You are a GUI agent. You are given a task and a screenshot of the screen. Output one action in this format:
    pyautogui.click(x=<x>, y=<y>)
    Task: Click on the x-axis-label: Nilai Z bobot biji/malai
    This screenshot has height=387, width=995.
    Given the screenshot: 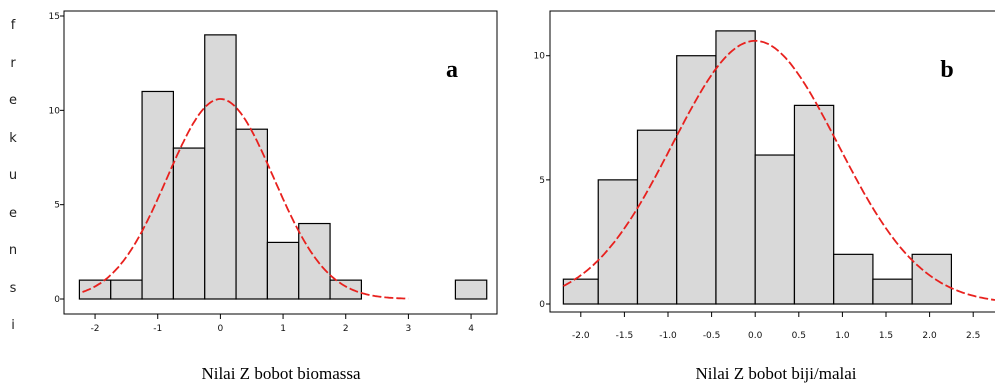 What is the action you would take?
    pyautogui.click(x=775, y=373)
    